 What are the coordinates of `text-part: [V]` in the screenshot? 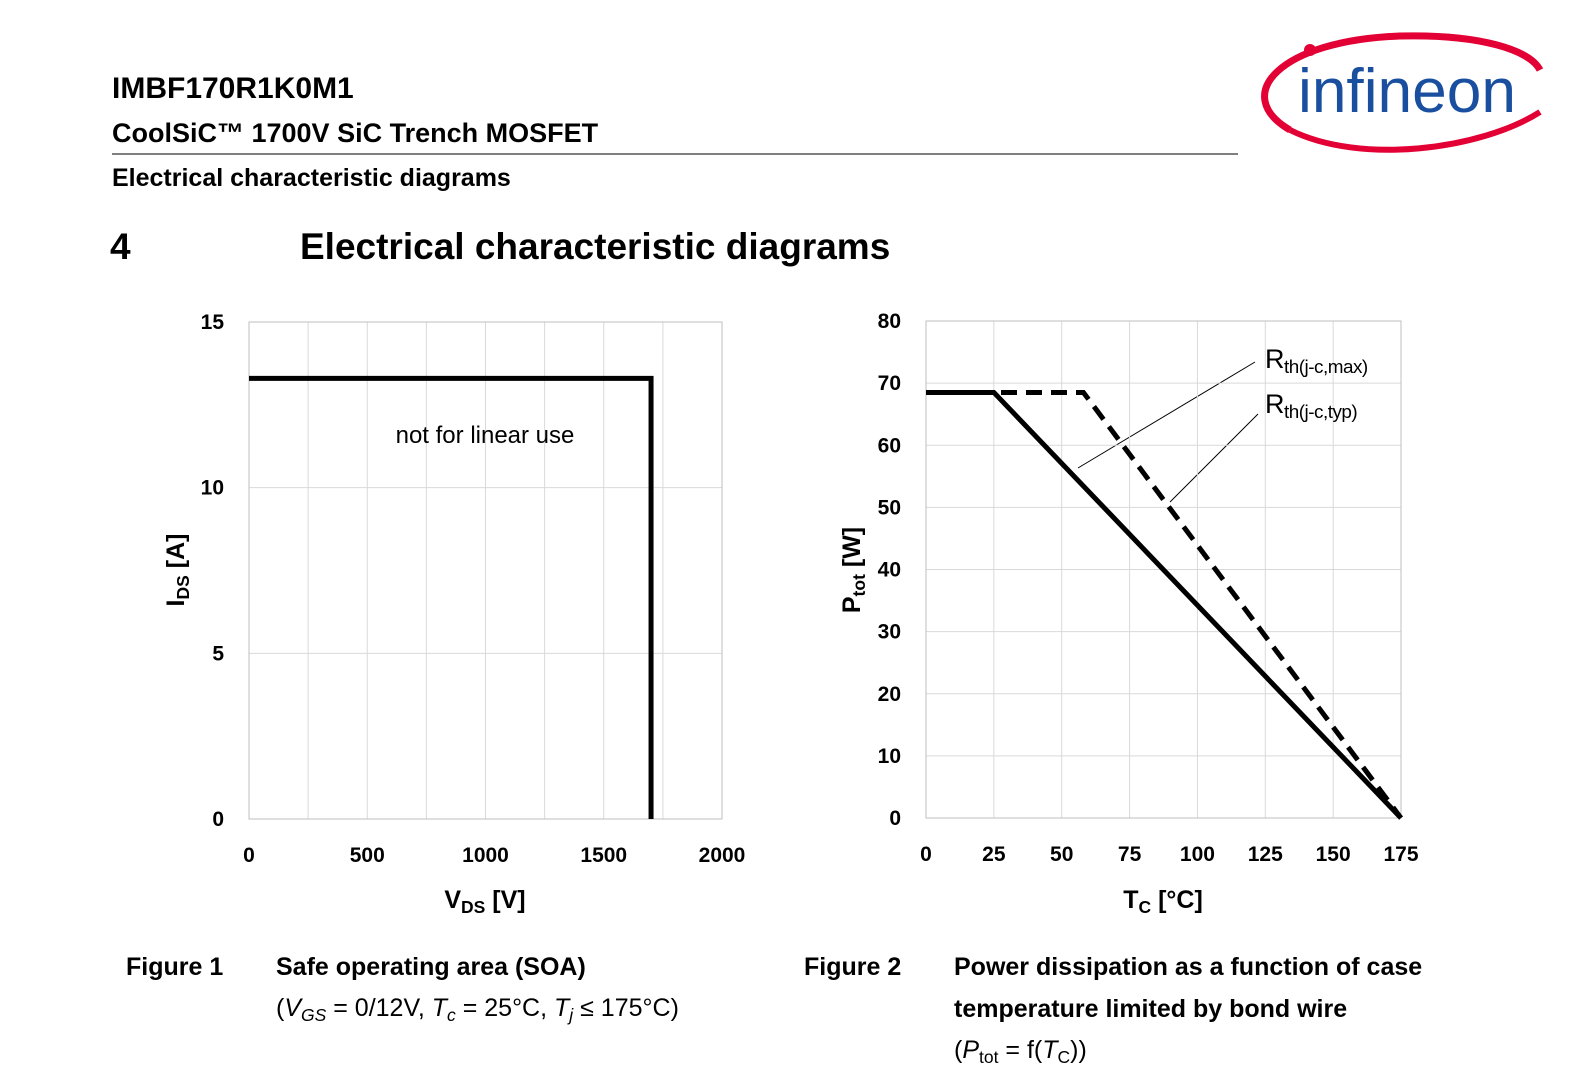 It's located at (505, 900).